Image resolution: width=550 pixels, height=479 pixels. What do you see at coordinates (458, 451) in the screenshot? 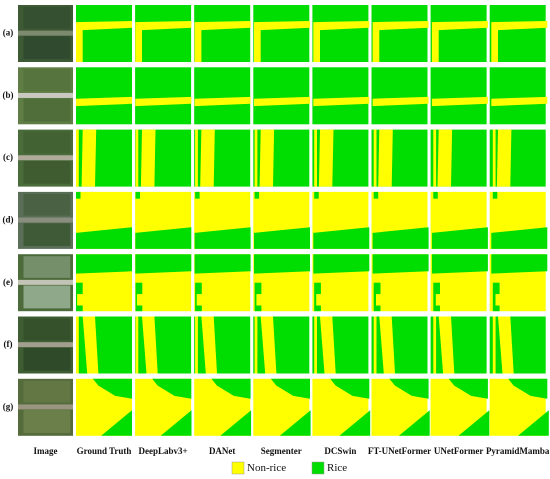
I see `column-label: UNetFormer` at bounding box center [458, 451].